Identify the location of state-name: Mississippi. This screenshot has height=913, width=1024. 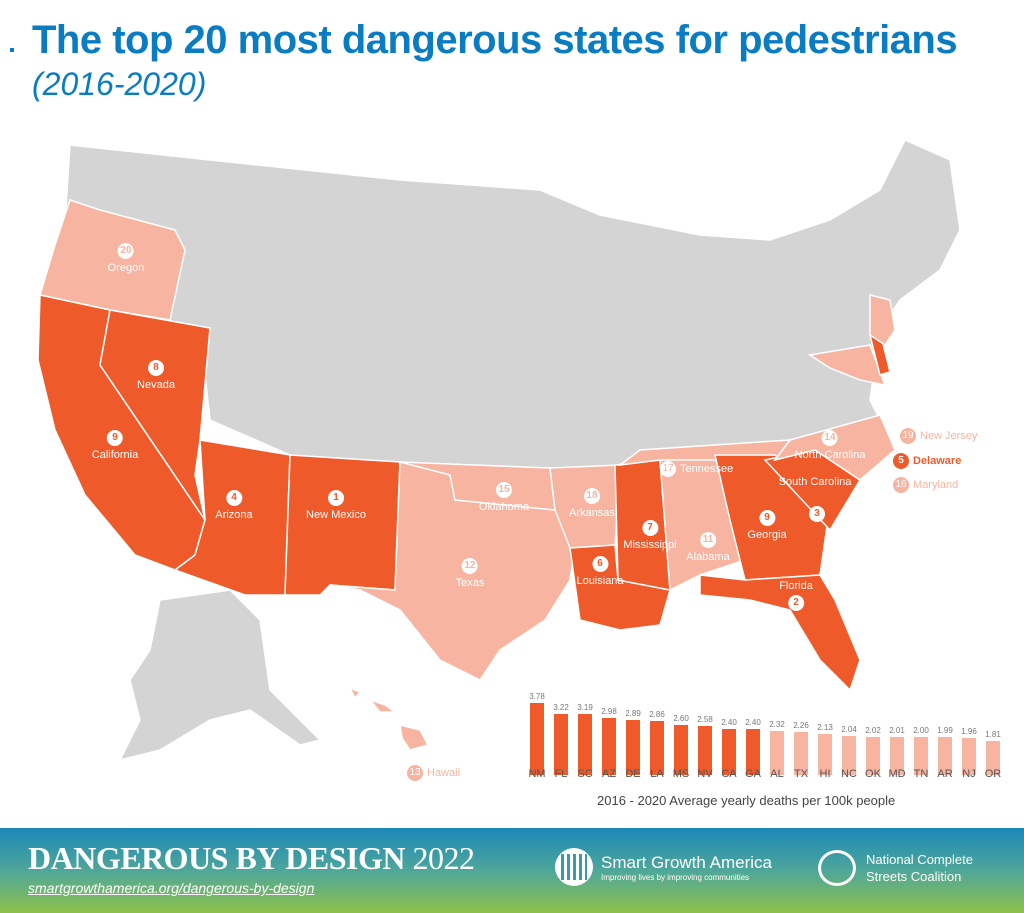
(650, 545).